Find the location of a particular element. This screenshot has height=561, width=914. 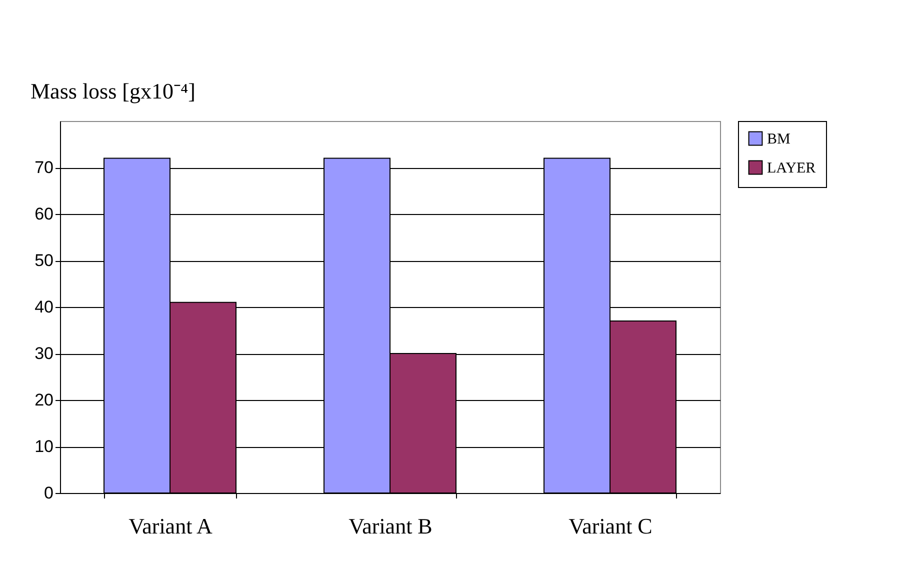

y-tick-label: 30 is located at coordinates (44, 353).